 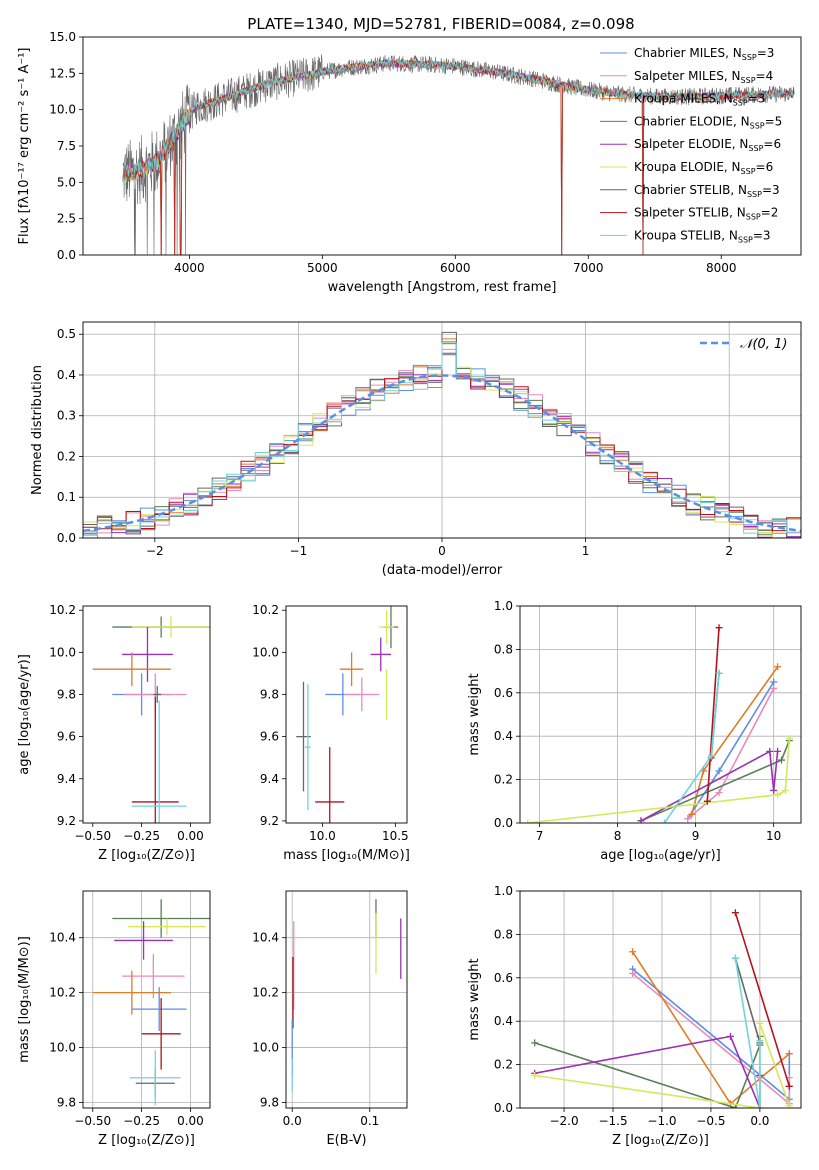 I want to click on x-tick-label: 0.00, so click(x=190, y=1121).